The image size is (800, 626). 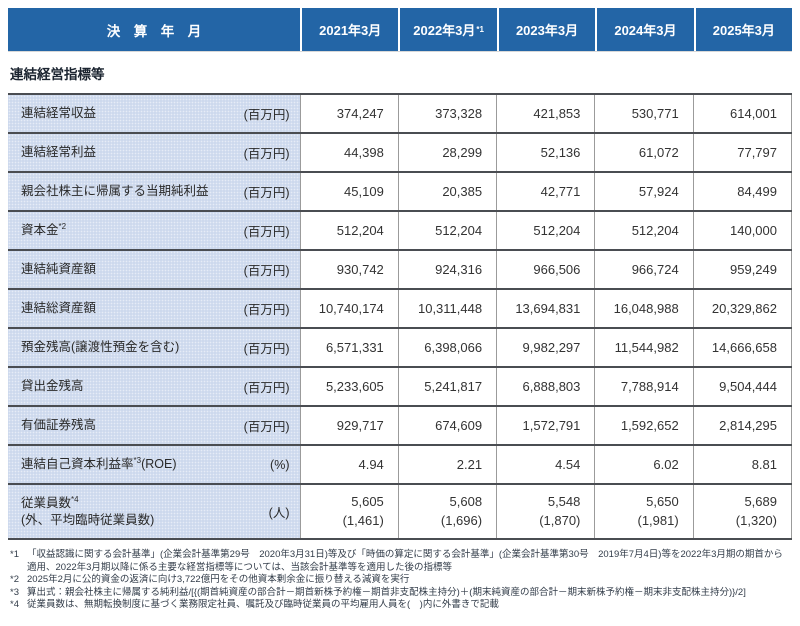 What do you see at coordinates (155, 152) in the screenshot?
I see `row-label-layout: 連結経常利益 (百万円)` at bounding box center [155, 152].